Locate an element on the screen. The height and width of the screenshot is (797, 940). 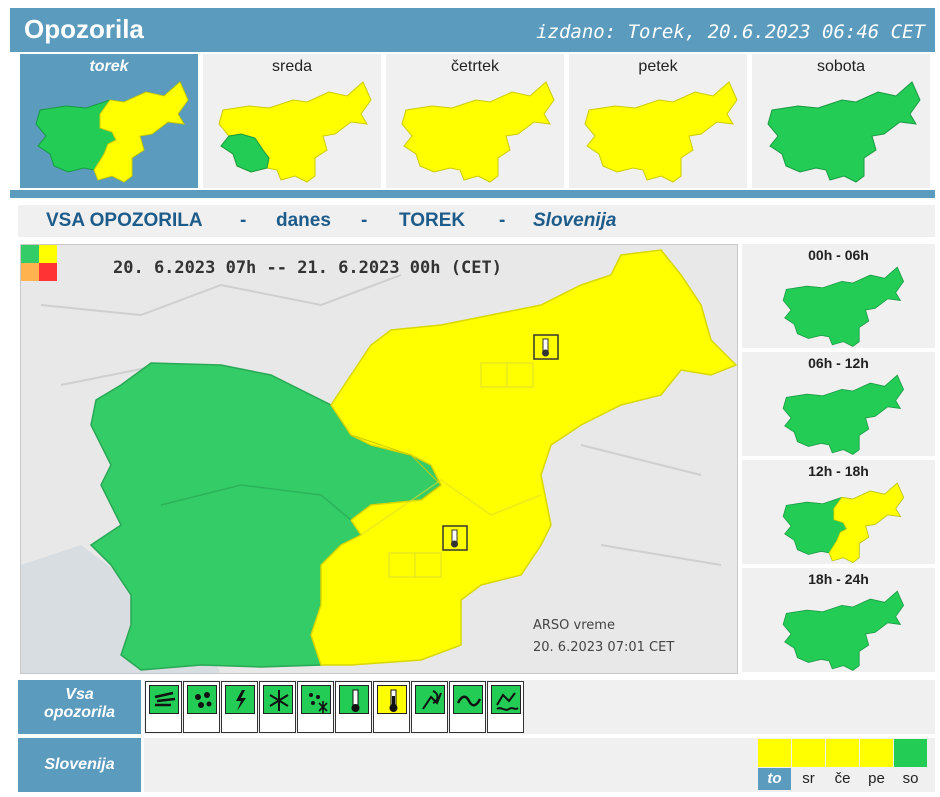
week-day-to: to is located at coordinates (775, 765).